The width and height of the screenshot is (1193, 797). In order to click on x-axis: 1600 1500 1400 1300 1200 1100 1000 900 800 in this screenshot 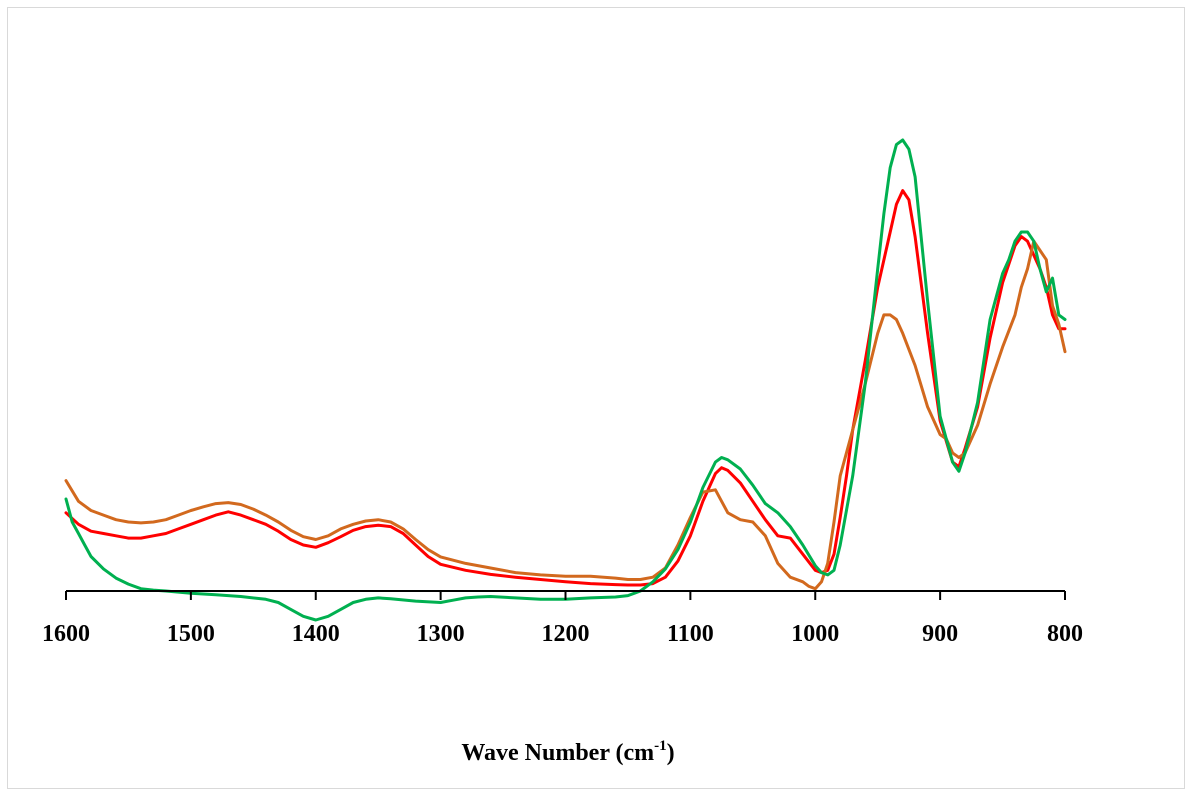, I will do `click(562, 618)`.